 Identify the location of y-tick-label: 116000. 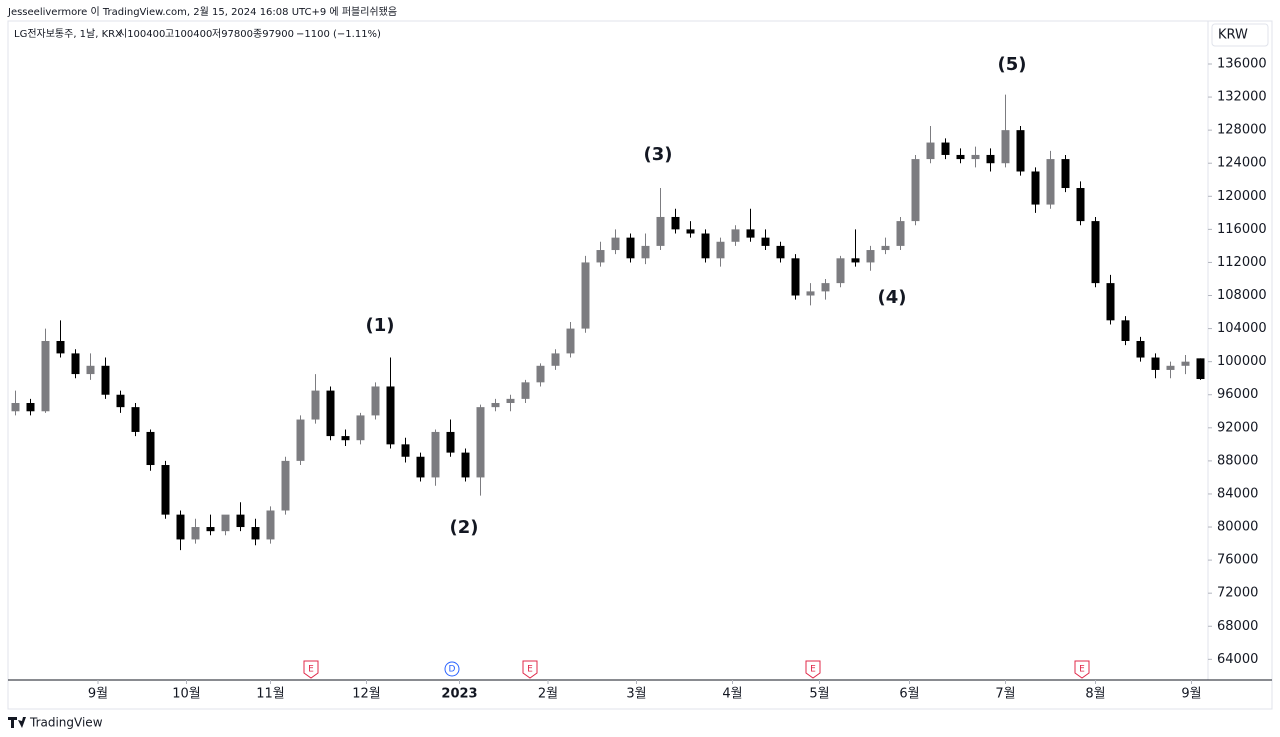
(1242, 229).